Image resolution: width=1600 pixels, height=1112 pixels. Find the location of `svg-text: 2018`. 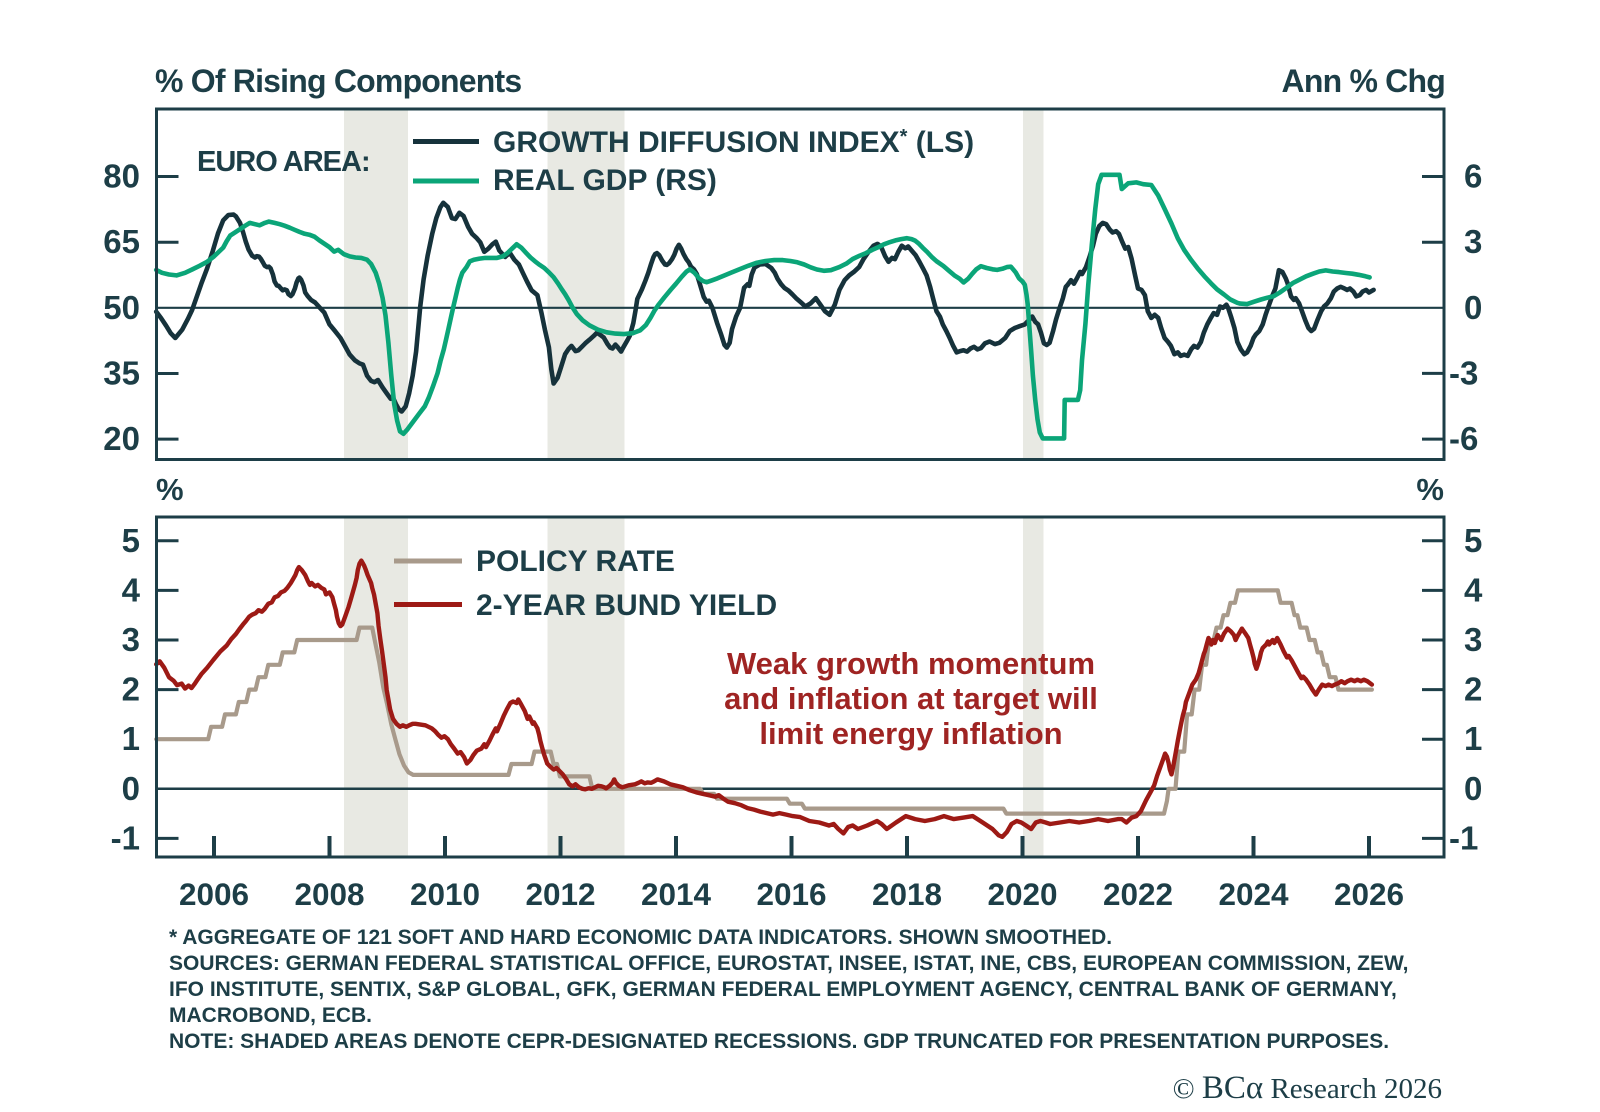

svg-text: 2018 is located at coordinates (907, 894).